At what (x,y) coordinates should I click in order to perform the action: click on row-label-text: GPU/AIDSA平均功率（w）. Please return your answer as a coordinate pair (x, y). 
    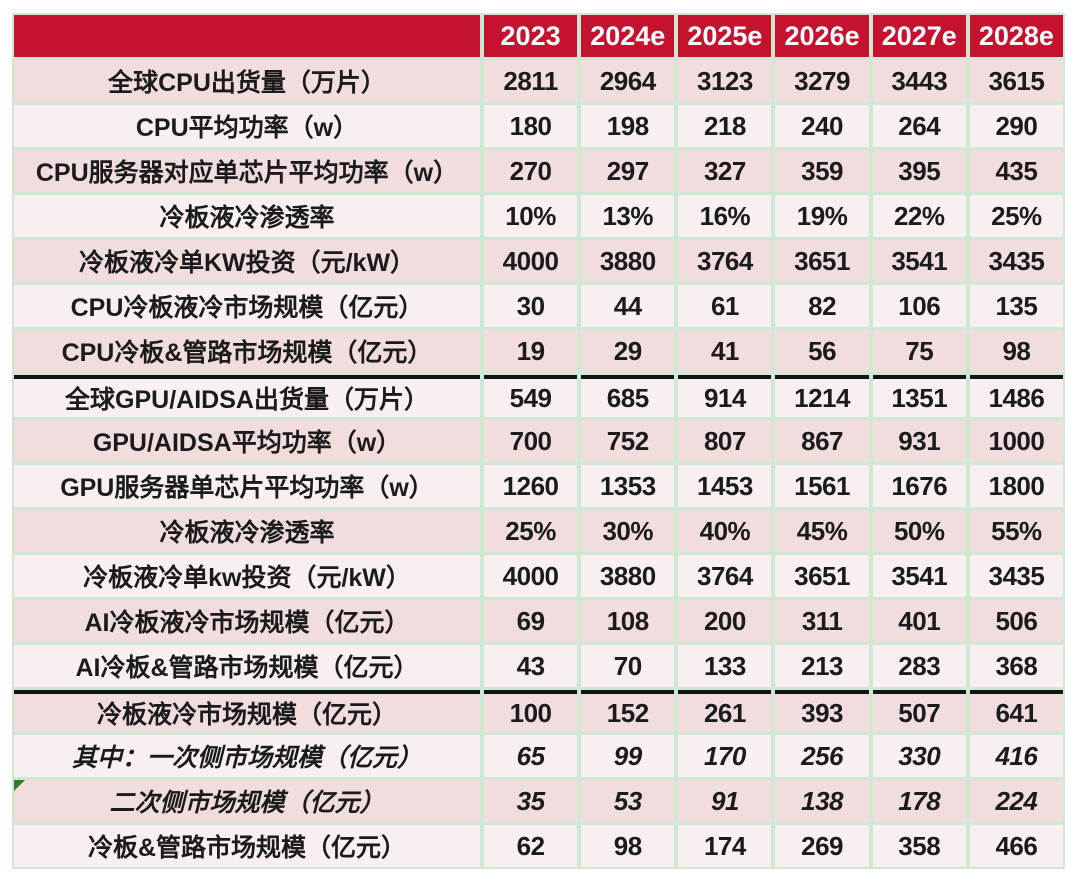
    Looking at the image, I should click on (247, 443).